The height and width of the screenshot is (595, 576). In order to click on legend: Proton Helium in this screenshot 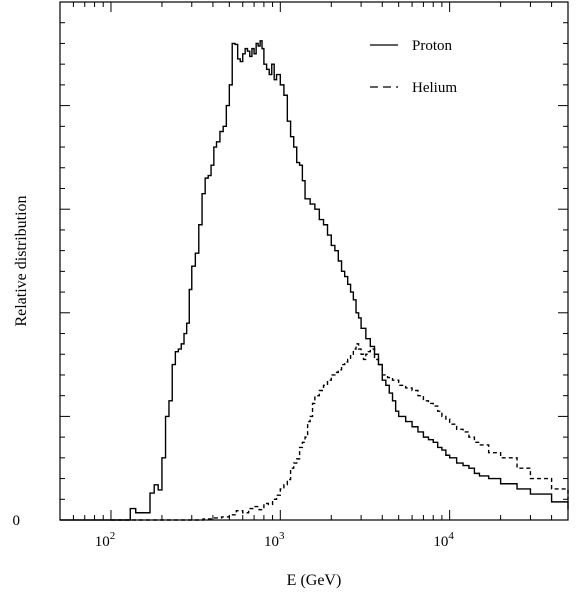, I will do `click(413, 67)`.